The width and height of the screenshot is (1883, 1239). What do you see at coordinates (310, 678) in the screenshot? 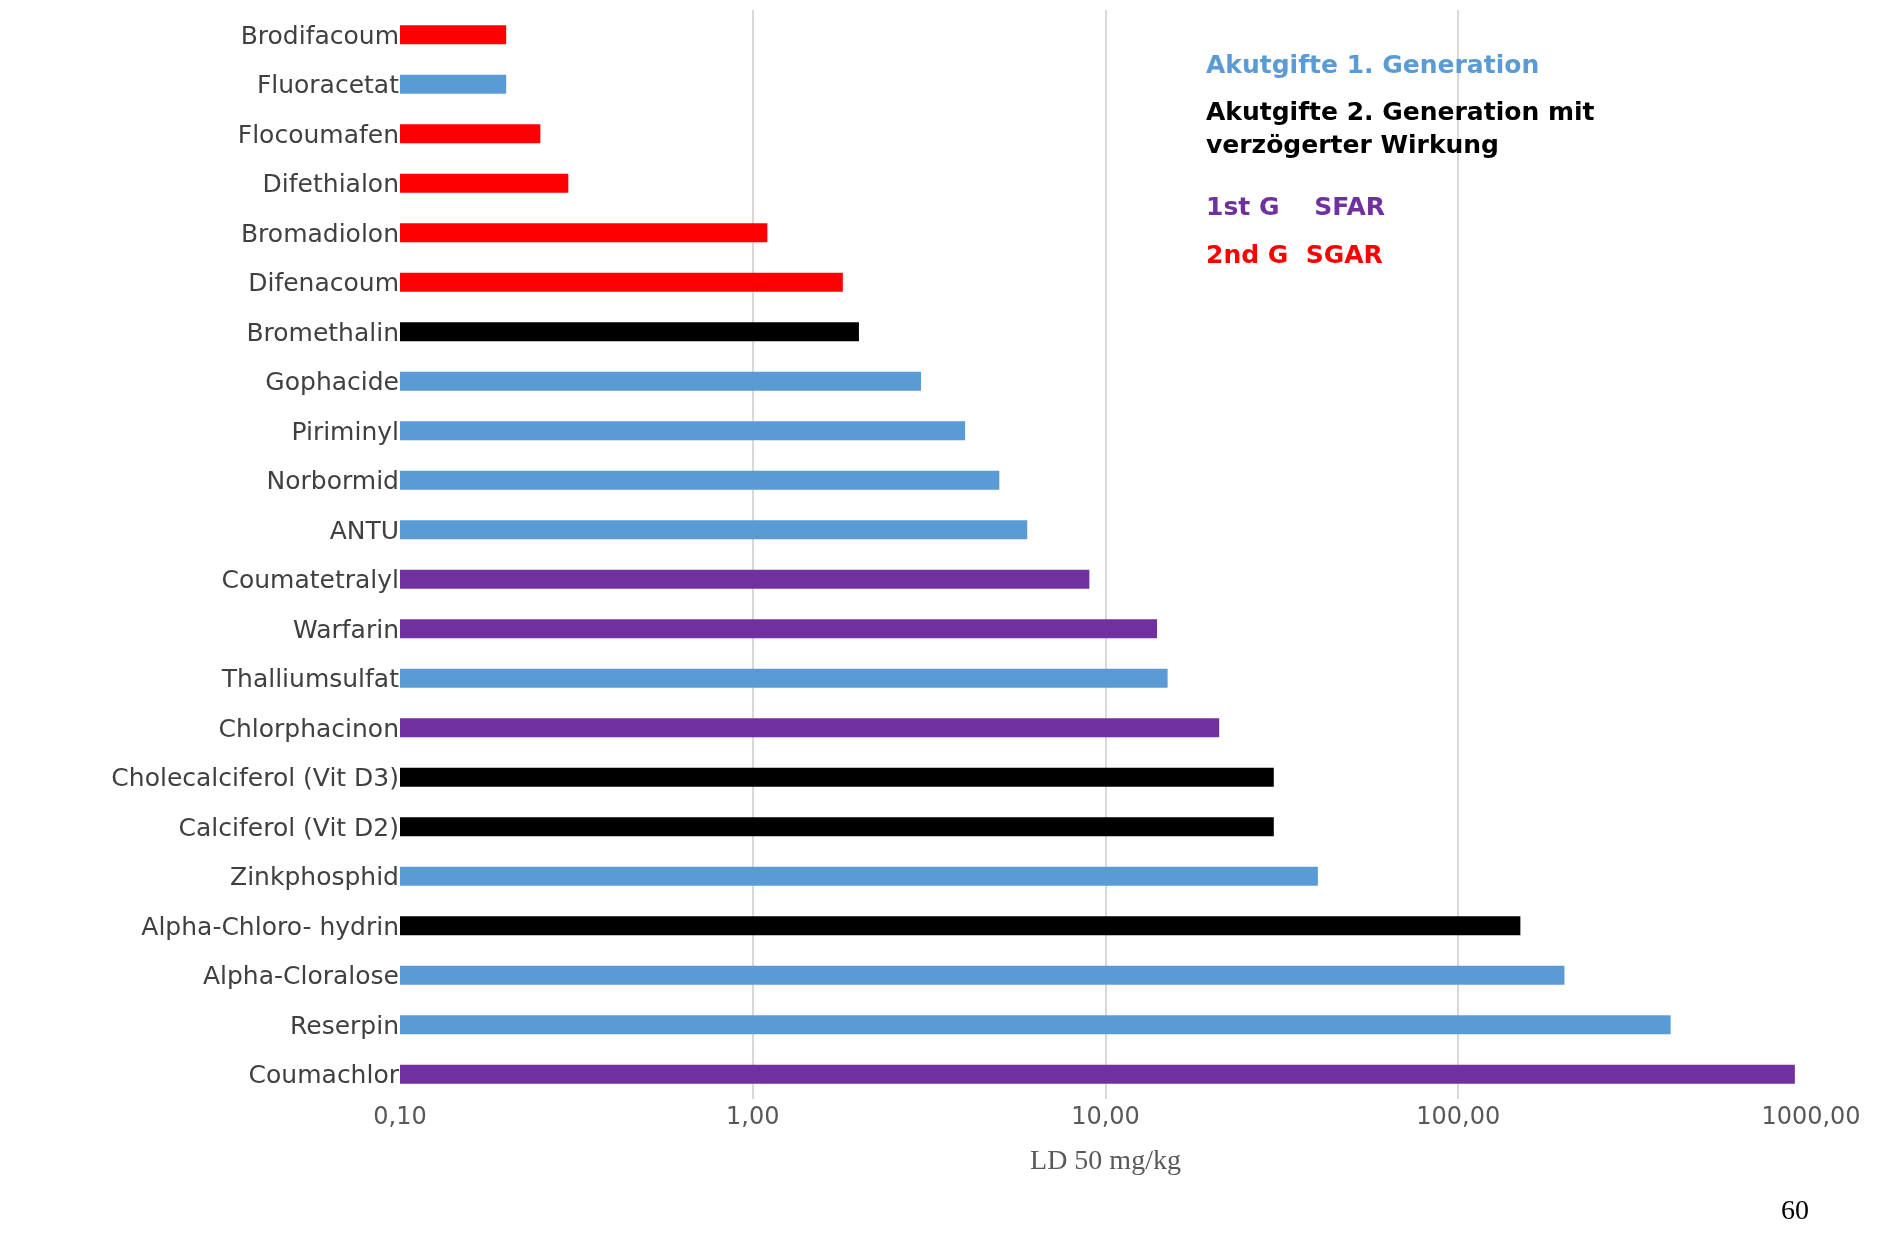
I see `y-tick-label: Thalliumsulfat` at bounding box center [310, 678].